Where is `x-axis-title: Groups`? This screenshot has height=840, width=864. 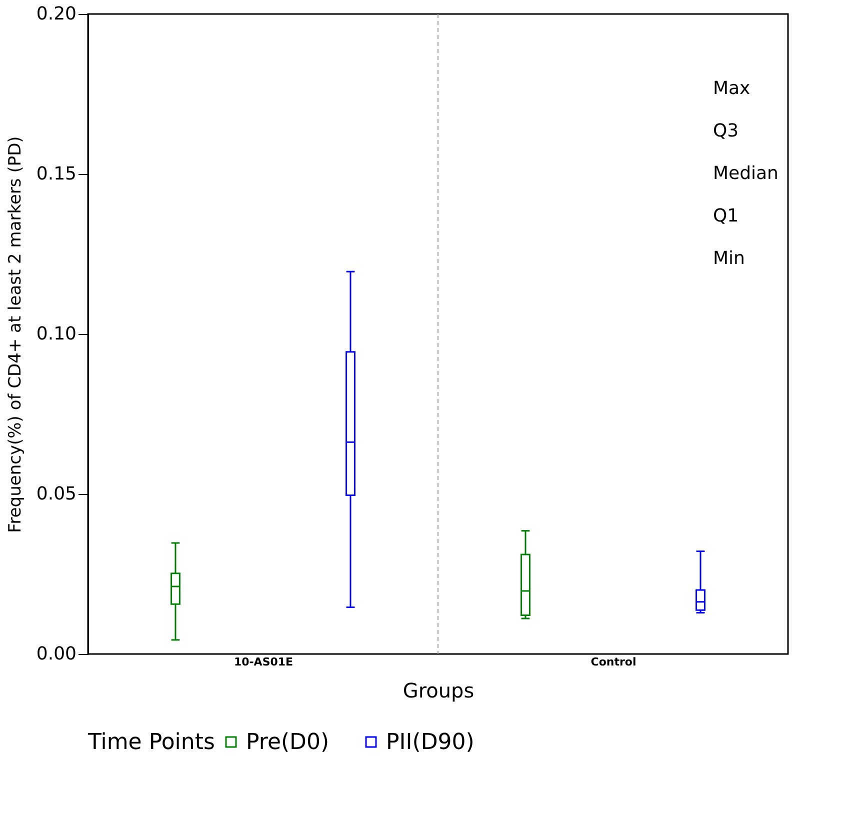
x-axis-title: Groups is located at coordinates (438, 690).